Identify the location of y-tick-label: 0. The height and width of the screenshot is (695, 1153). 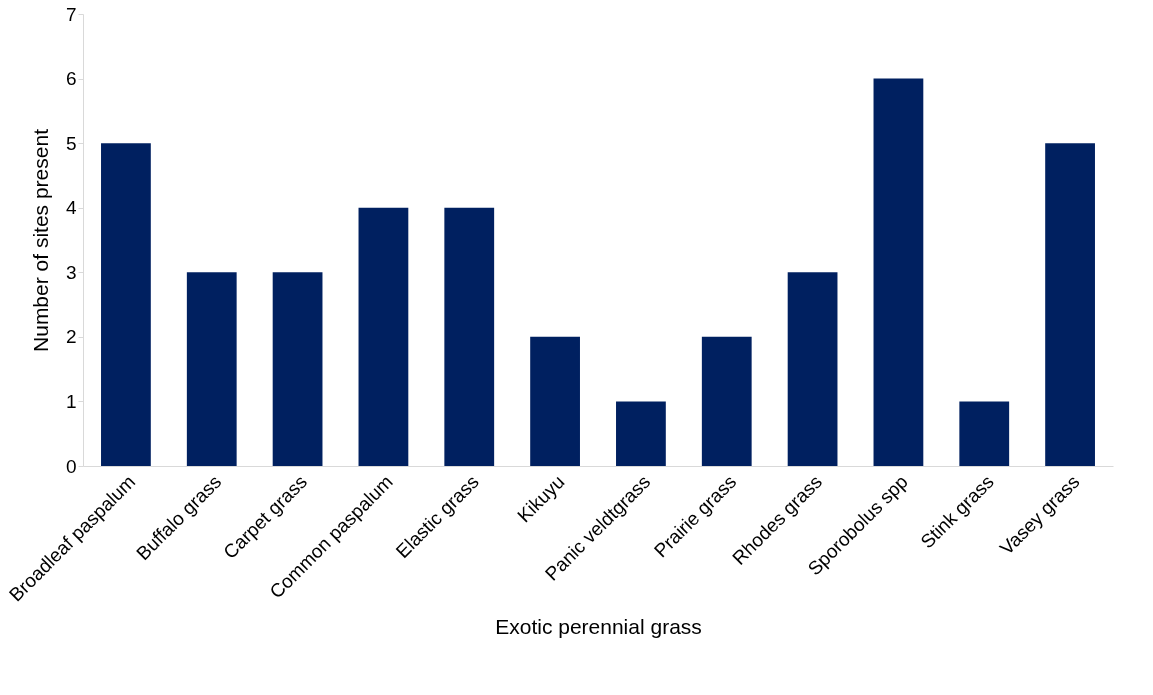
(71, 466).